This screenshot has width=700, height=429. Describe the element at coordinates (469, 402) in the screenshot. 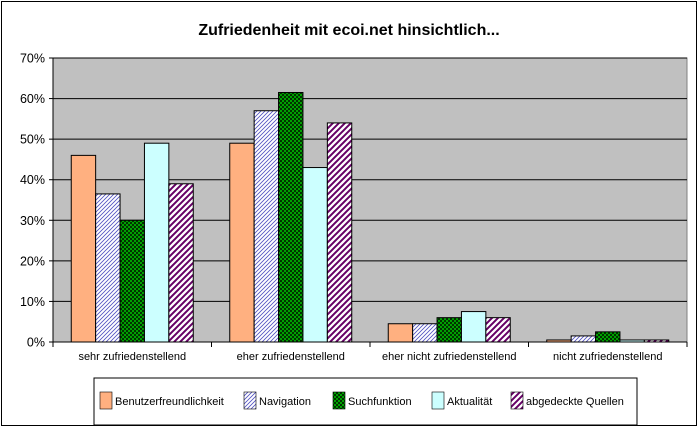

I see `legend-label: Aktualität` at that location.